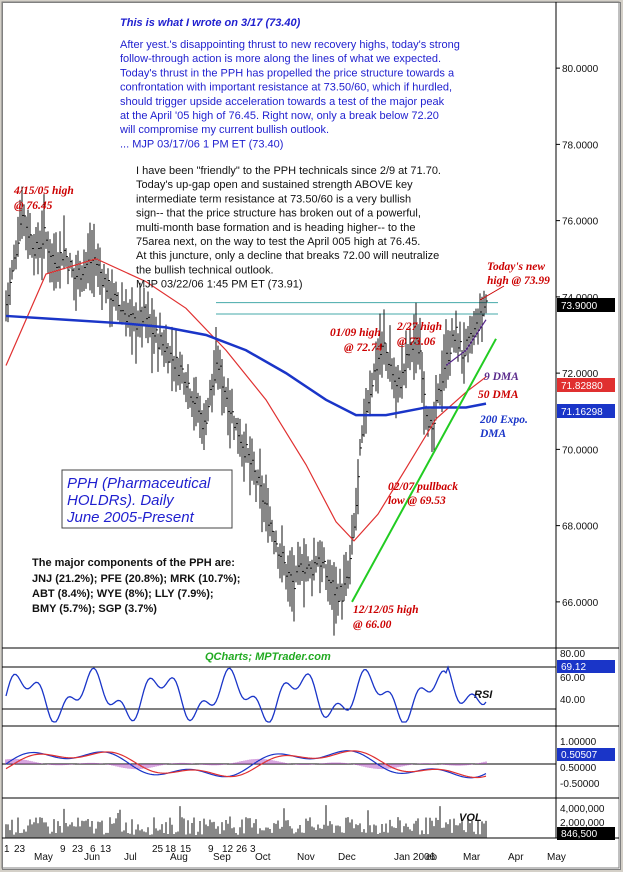 The image size is (623, 872). I want to click on anno-dec12-line2: @ 66.00, so click(372, 625).